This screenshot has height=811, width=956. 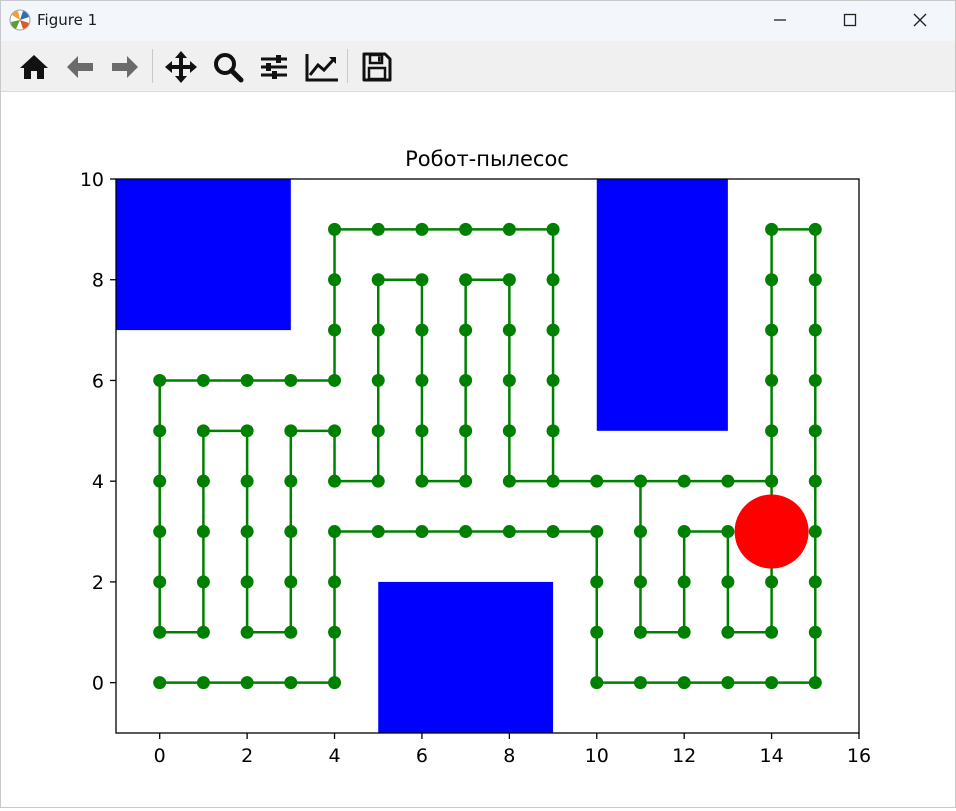 I want to click on navigation-toolbar, so click(x=478, y=66).